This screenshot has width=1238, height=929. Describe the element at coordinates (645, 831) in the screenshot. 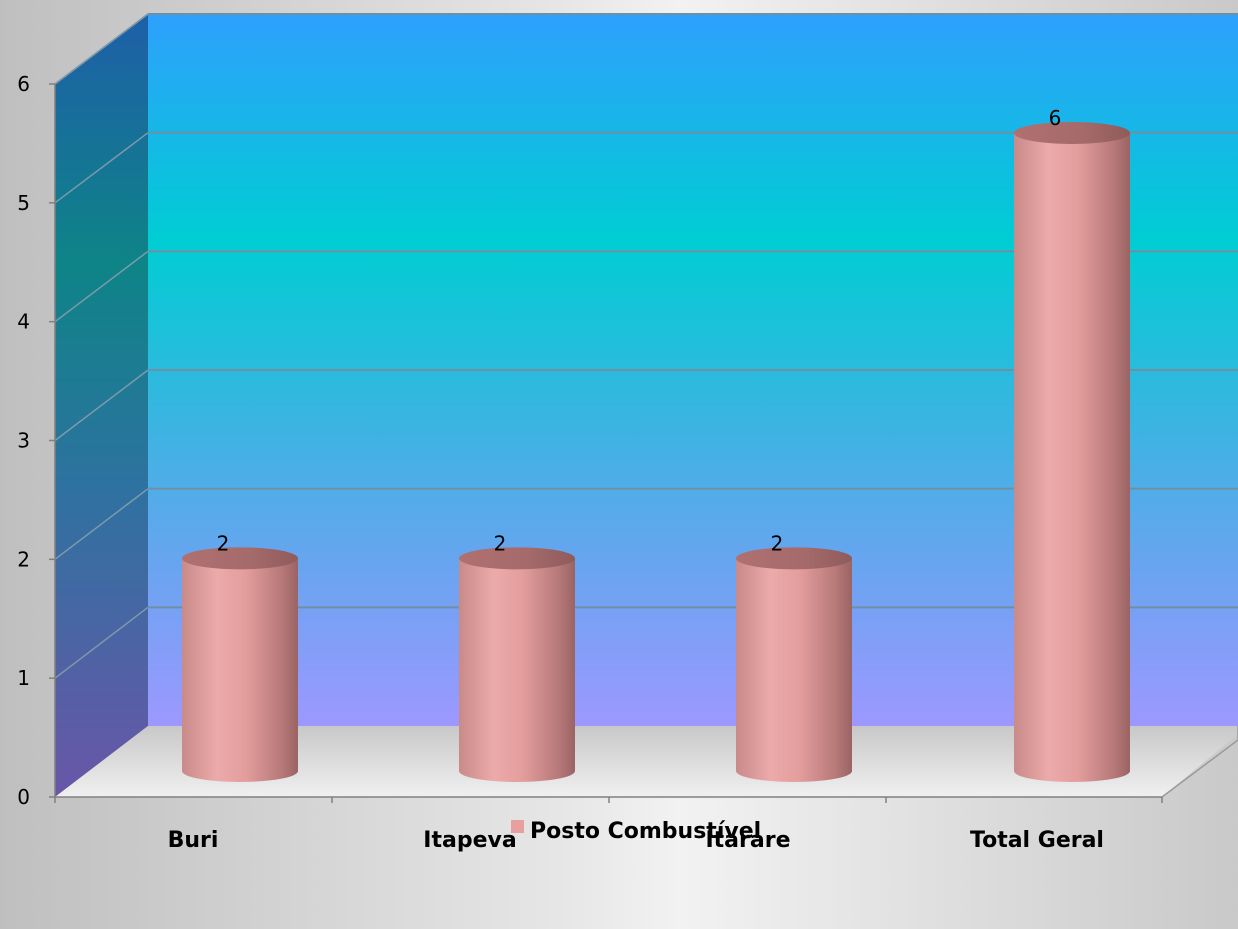

I see `legend-label: Posto Combustível` at that location.